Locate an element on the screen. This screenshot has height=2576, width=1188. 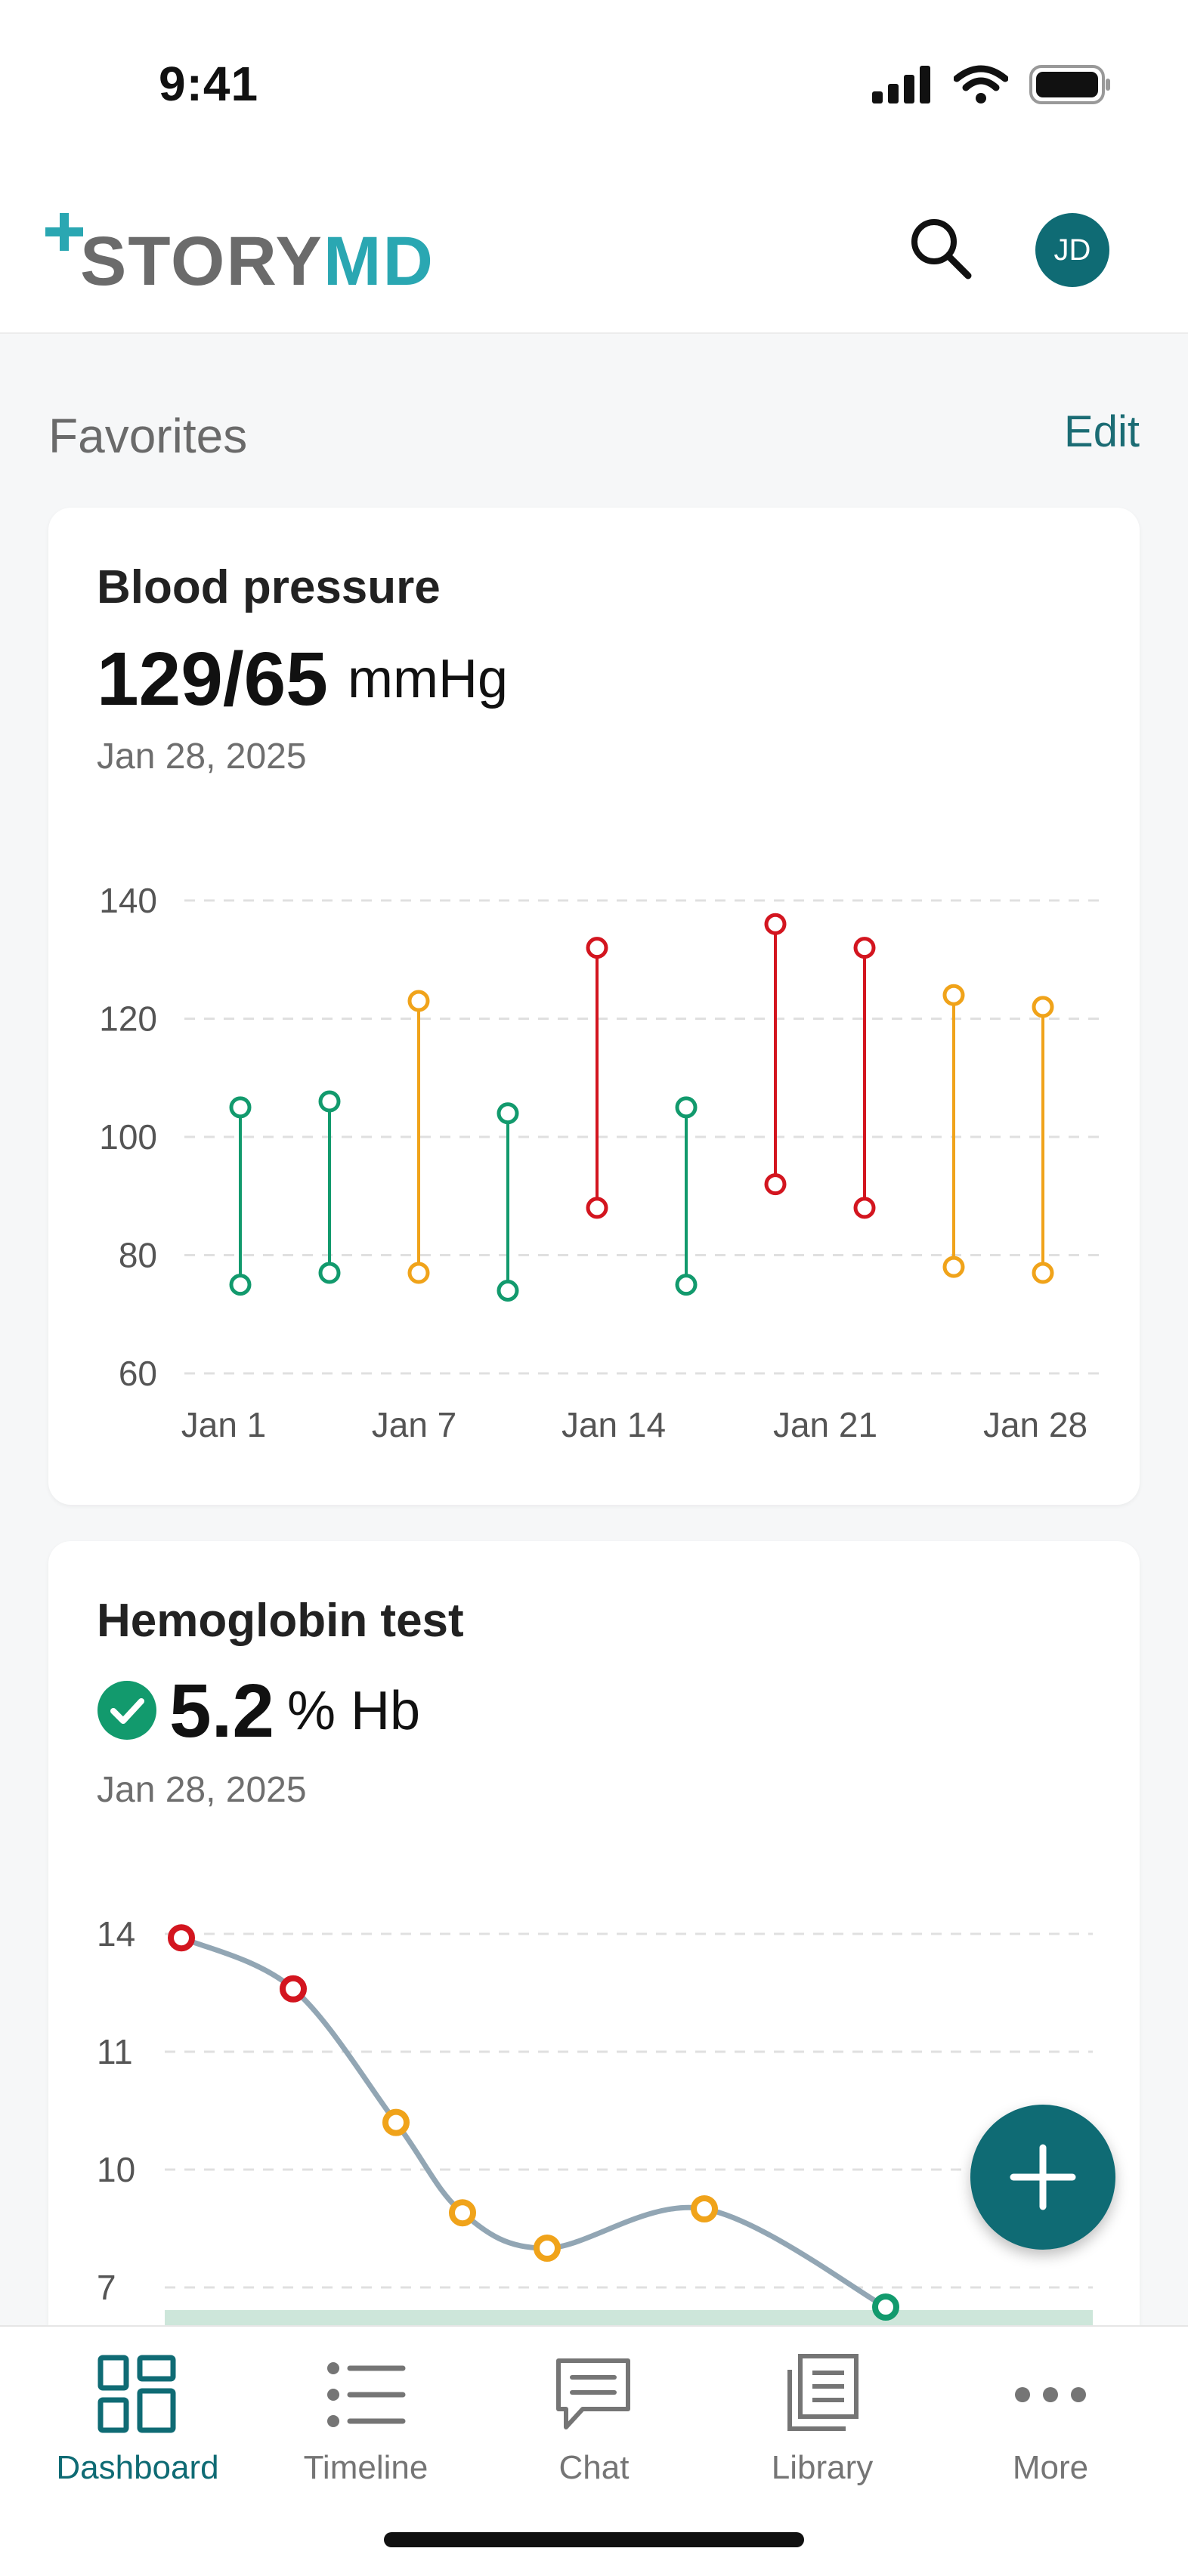
x-tick-label: Jan 28 is located at coordinates (1035, 1424).